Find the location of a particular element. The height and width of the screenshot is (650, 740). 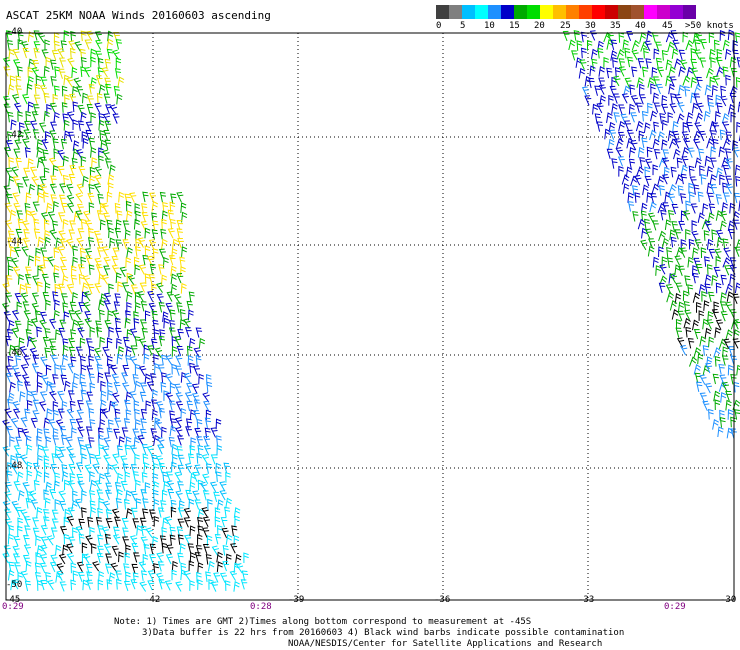

colorbar-swatch is located at coordinates (520, 12).